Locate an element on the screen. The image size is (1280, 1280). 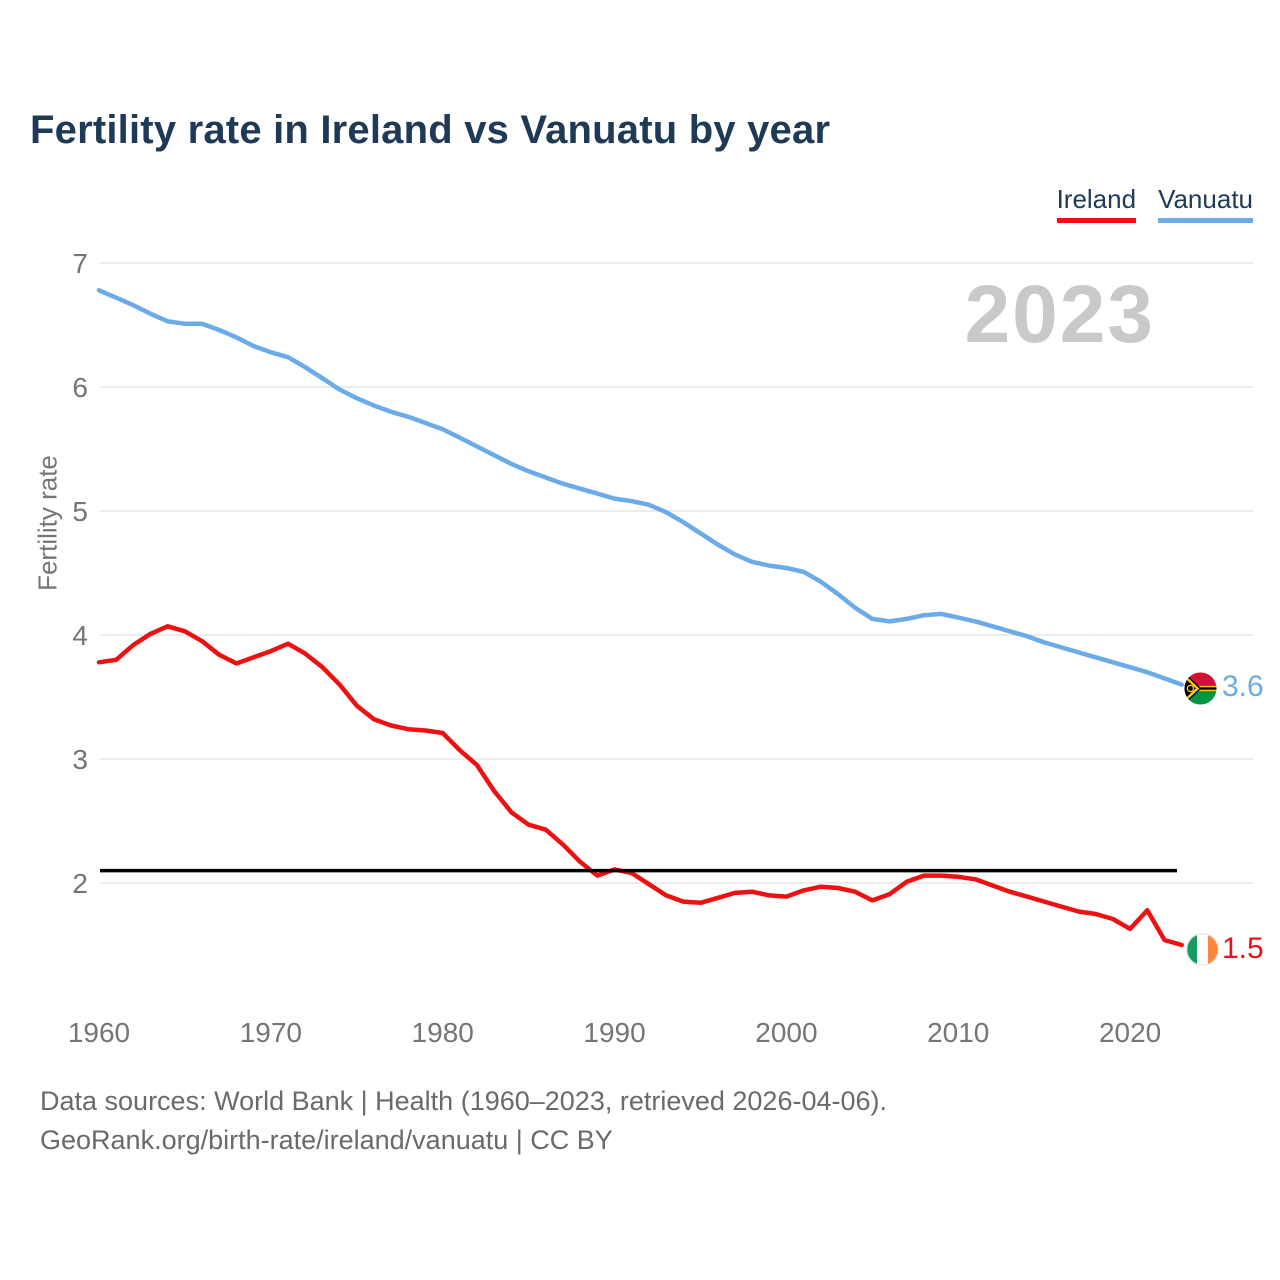
y-axis-title: Fertility rate is located at coordinates (47, 523).